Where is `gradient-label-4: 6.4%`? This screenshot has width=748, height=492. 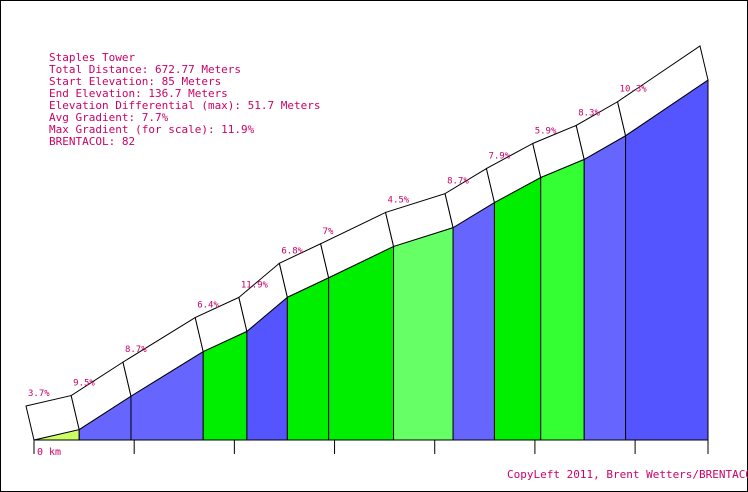 gradient-label-4: 6.4% is located at coordinates (208, 306).